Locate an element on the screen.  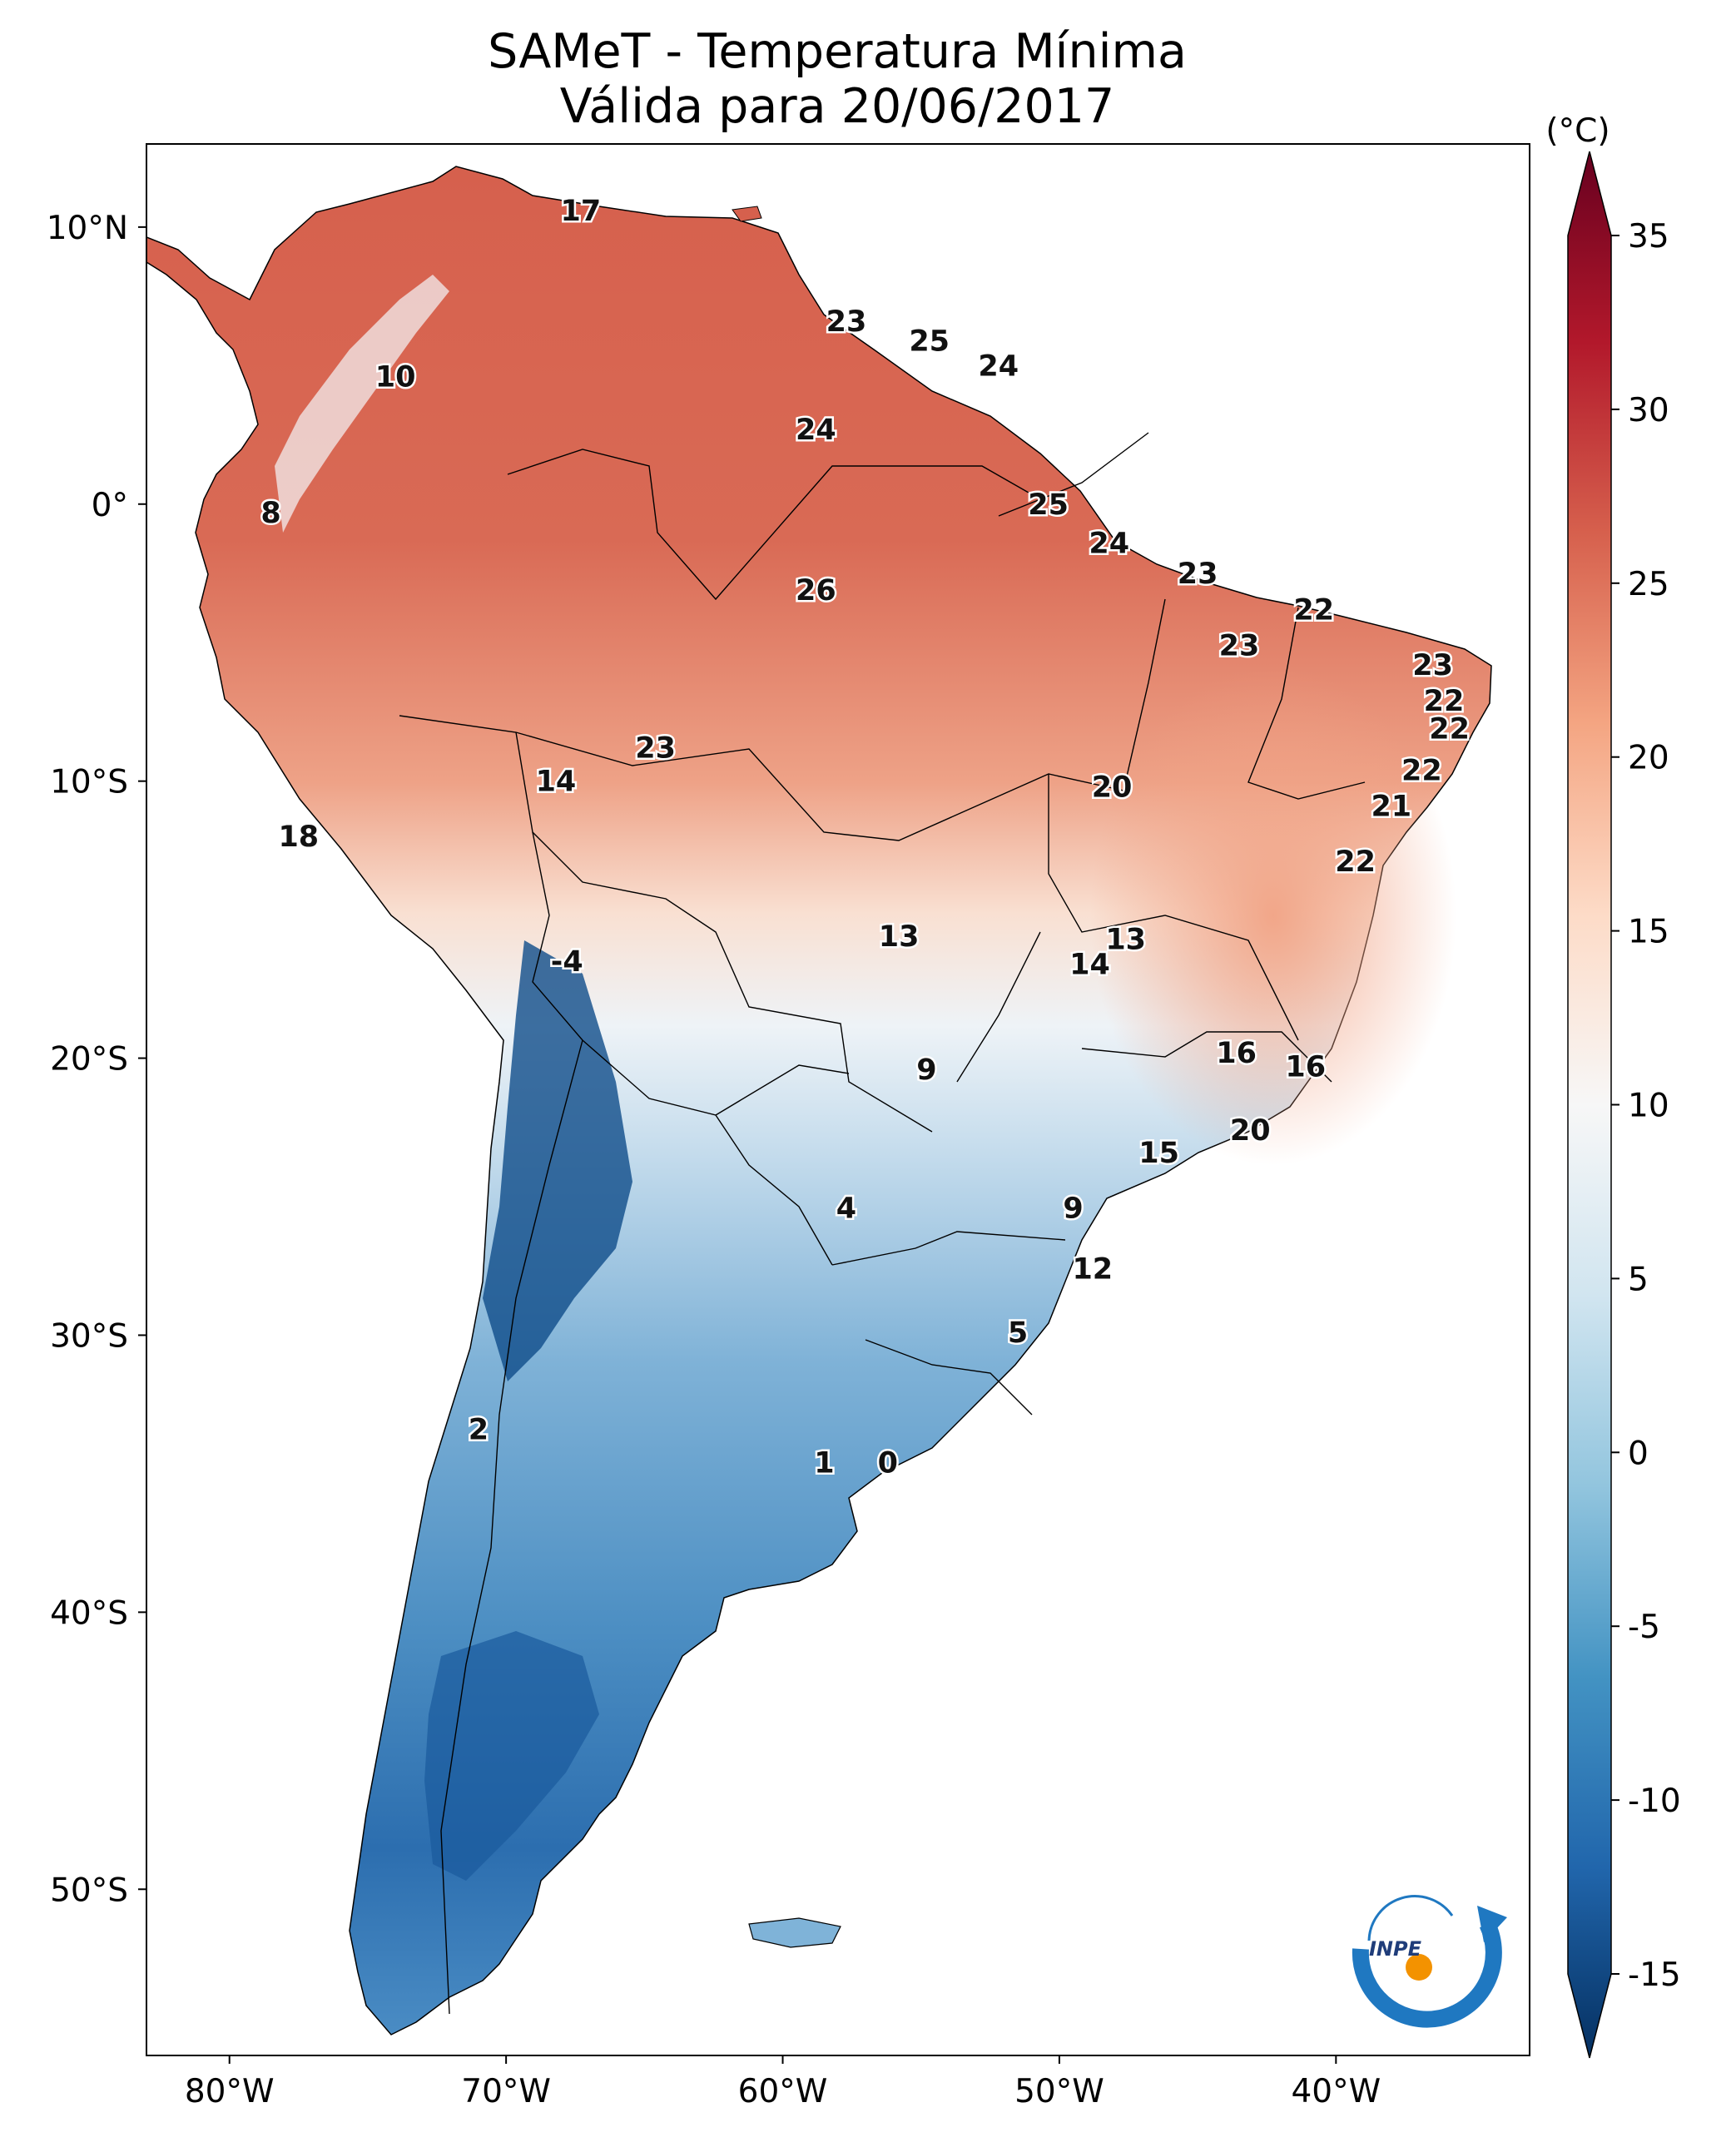
andes-north-cold is located at coordinates (362, 404).